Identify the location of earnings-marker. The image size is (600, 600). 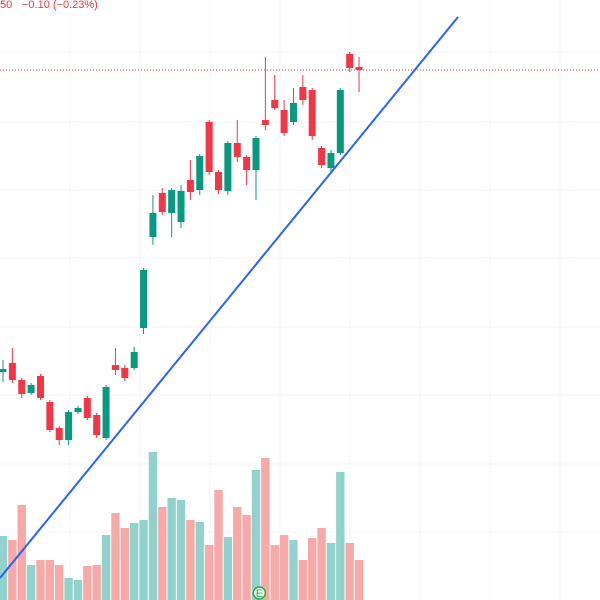
(259, 593).